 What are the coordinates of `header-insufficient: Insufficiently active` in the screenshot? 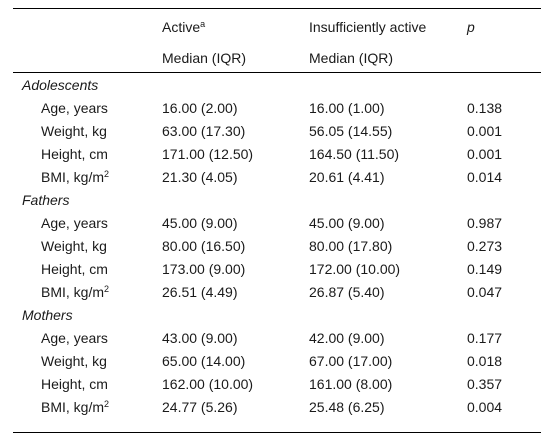 It's located at (368, 27).